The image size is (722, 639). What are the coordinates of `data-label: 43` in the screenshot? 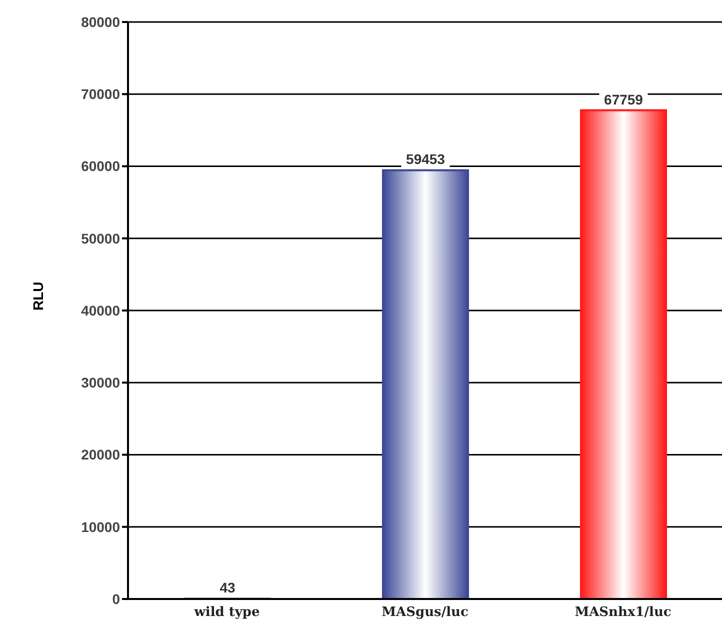 It's located at (228, 588).